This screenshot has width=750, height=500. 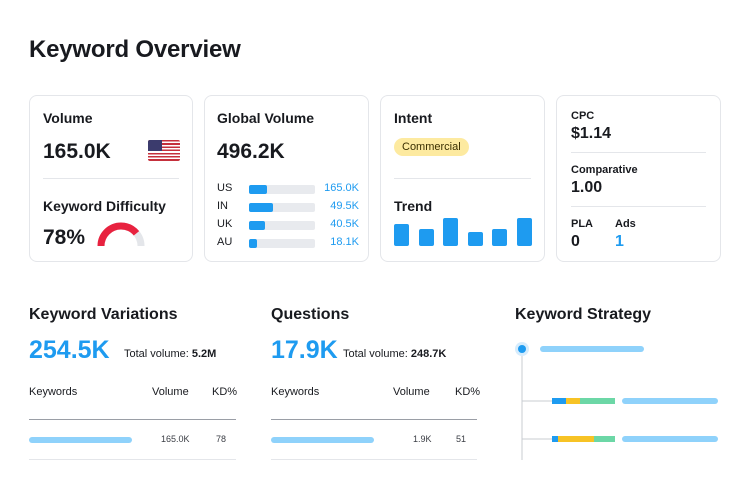 I want to click on questions-count: 17.9K, so click(x=304, y=350).